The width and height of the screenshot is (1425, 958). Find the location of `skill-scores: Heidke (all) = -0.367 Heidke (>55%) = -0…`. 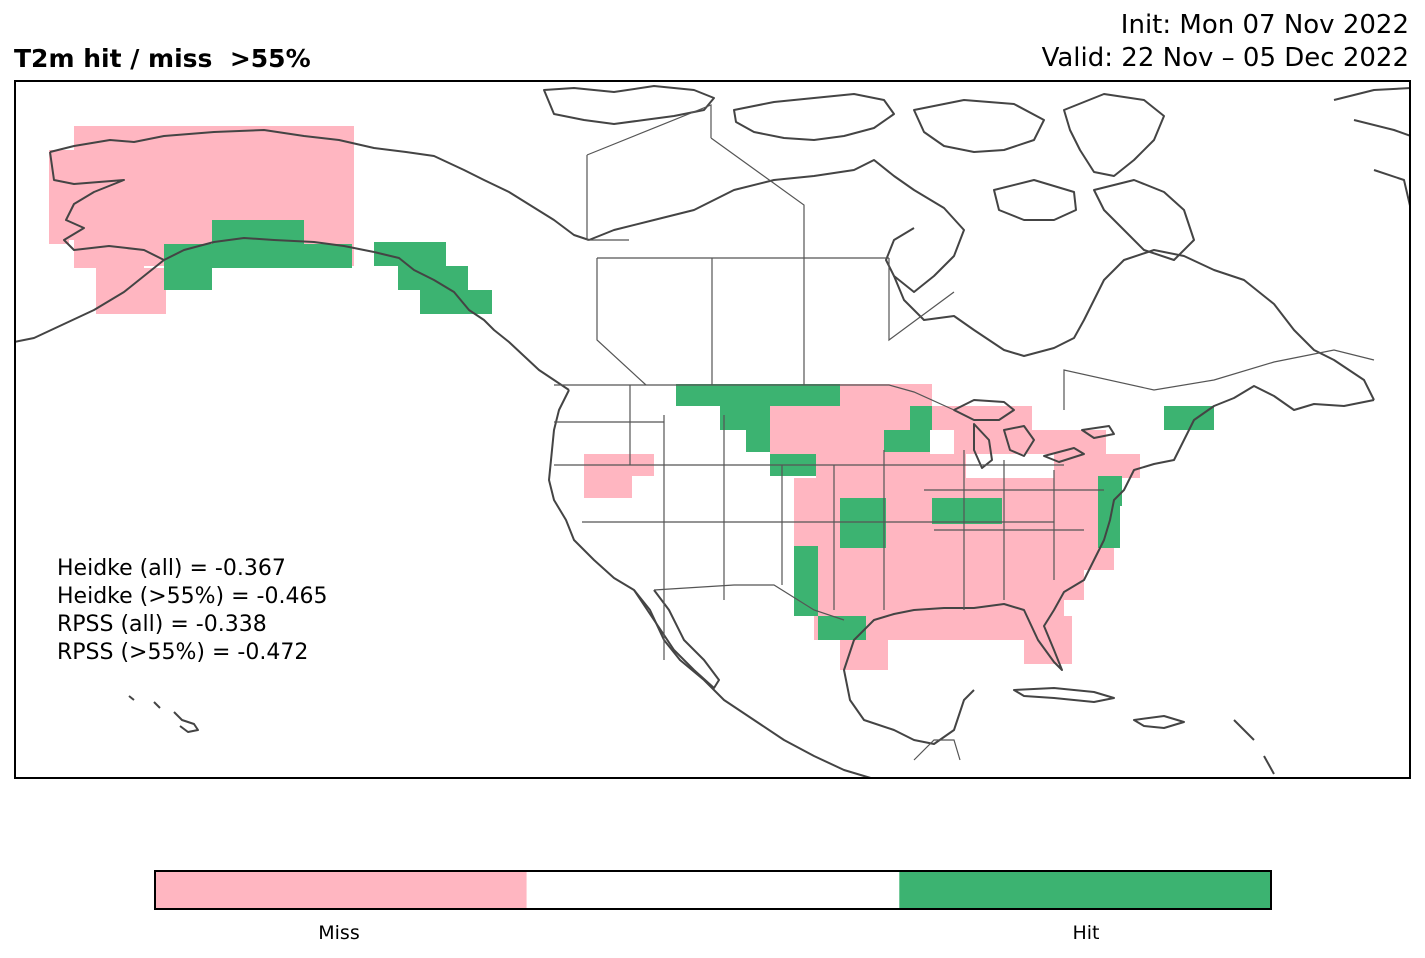

skill-scores: Heidke (all) = -0.367 Heidke (>55%) = -0… is located at coordinates (192, 611).